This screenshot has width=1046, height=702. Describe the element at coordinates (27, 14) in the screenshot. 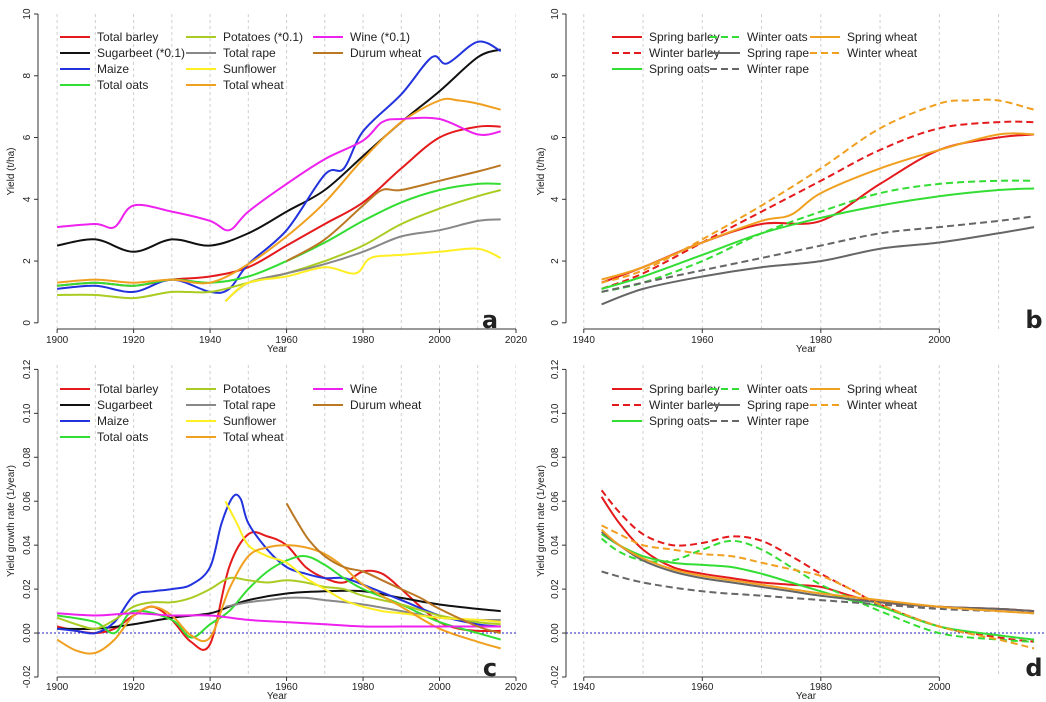

I see `y-tick-label: 10` at that location.